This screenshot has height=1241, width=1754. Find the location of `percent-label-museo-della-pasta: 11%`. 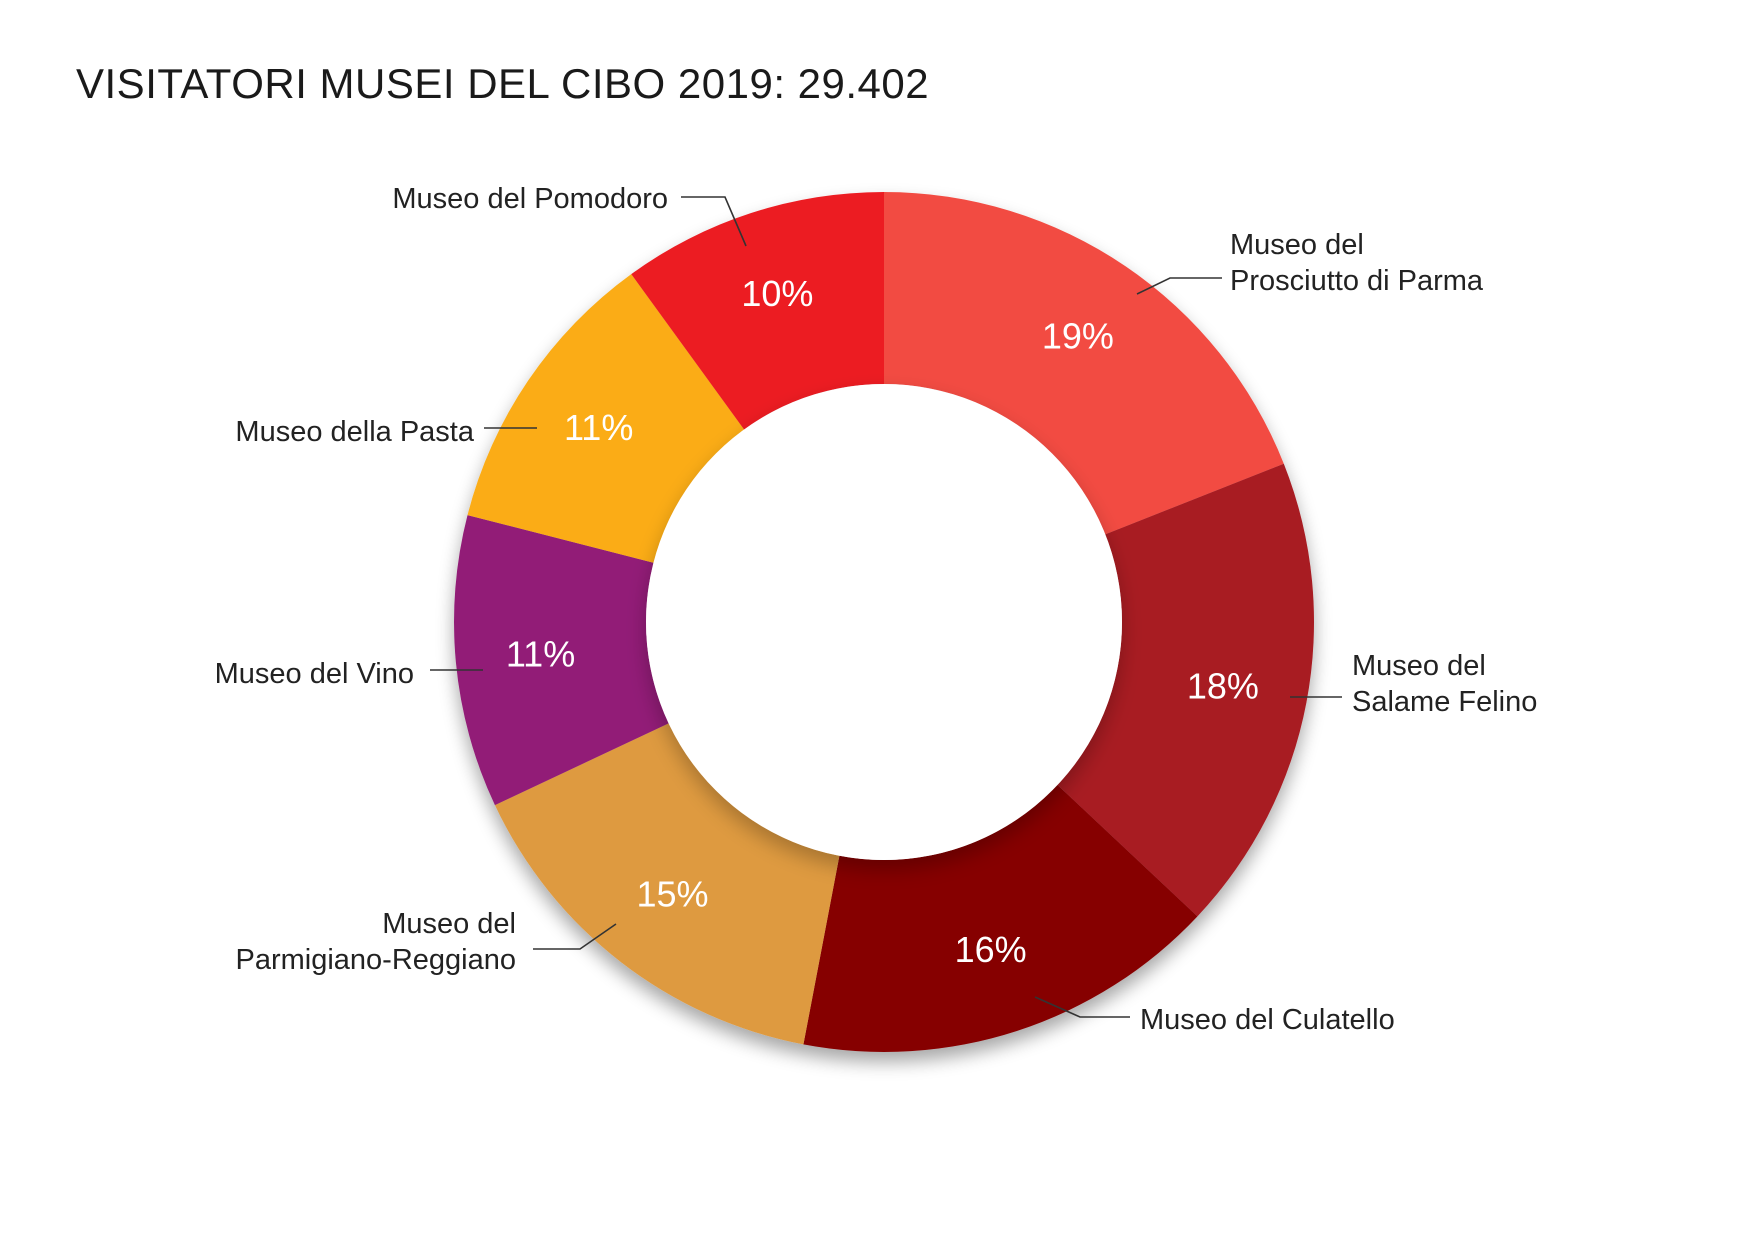

percent-label-museo-della-pasta: 11% is located at coordinates (598, 427).